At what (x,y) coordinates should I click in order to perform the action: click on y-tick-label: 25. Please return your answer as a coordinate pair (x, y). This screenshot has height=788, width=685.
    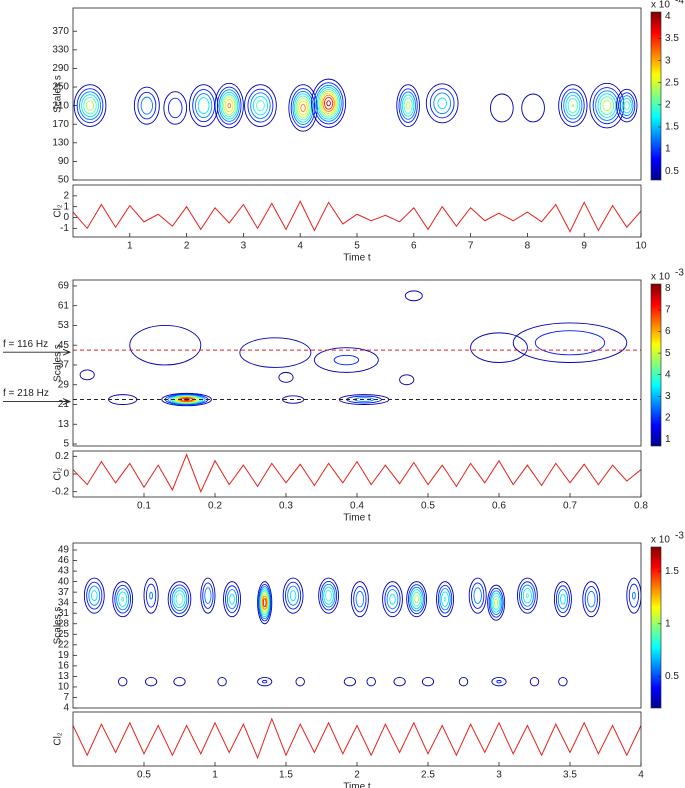
    Looking at the image, I should click on (64, 634).